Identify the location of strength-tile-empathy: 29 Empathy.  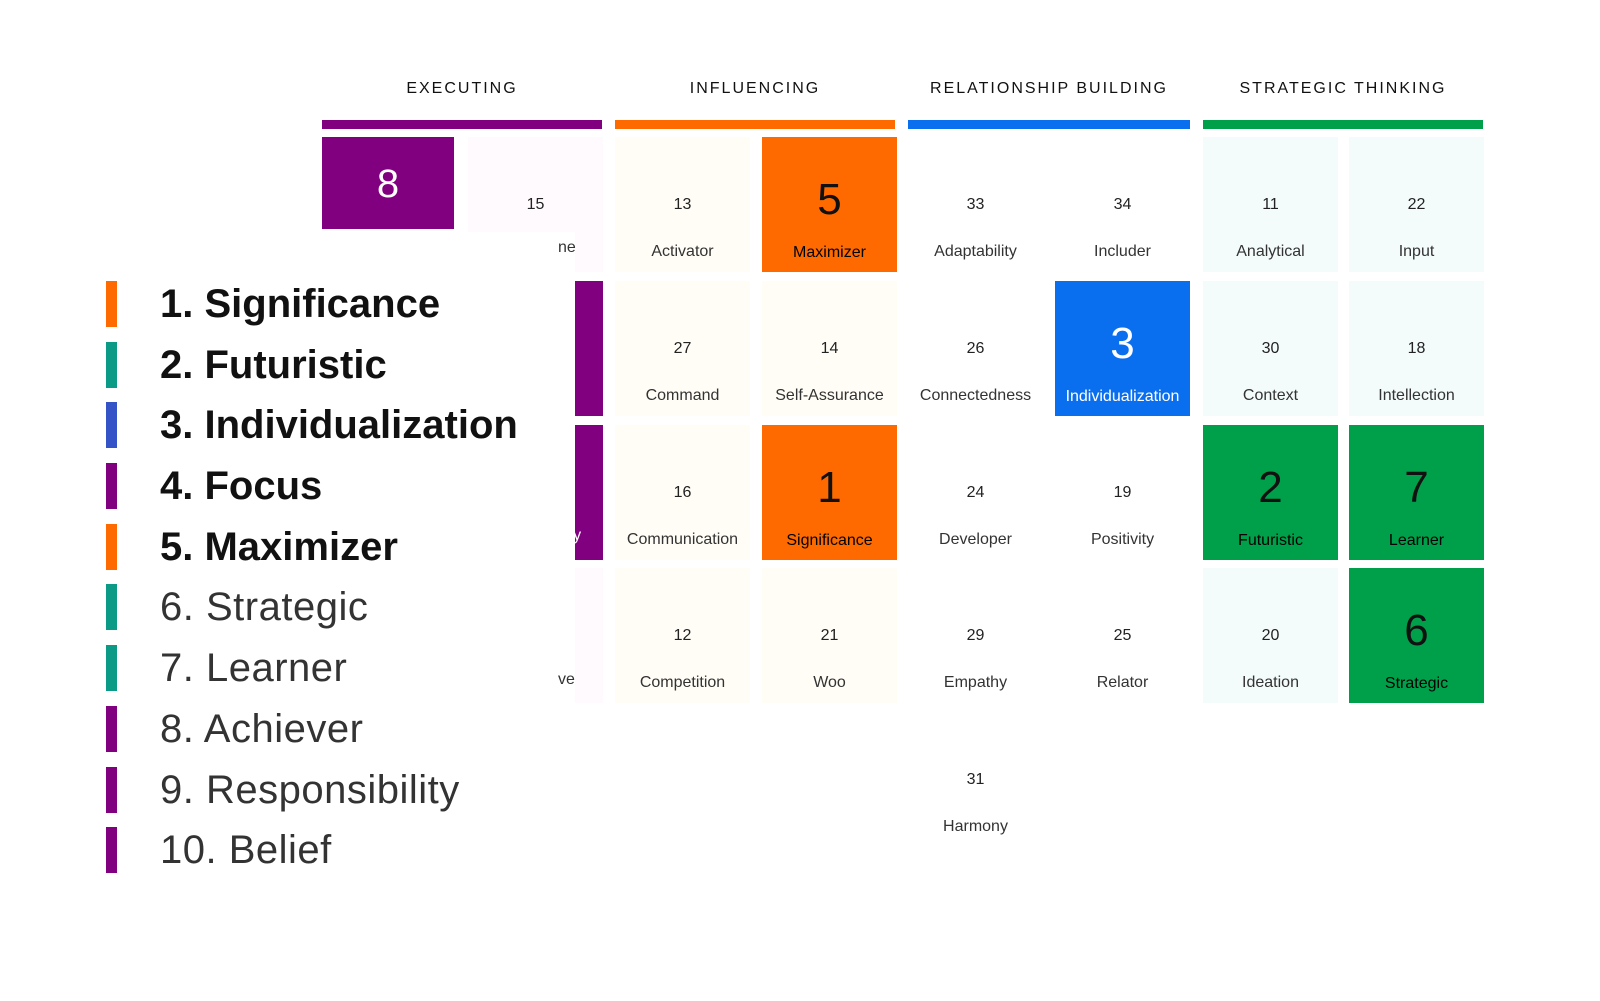
(975, 635).